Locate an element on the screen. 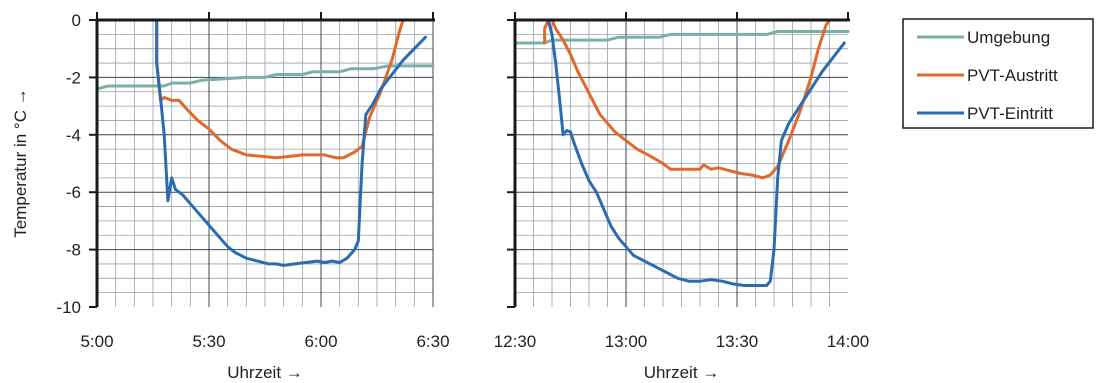 This screenshot has width=1100, height=383. x-tick-label: 5:00 is located at coordinates (96, 341).